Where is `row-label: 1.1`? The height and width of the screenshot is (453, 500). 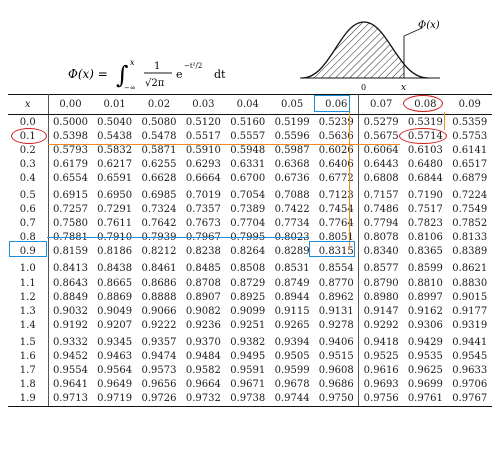
row-label: 1.1 is located at coordinates (28, 283).